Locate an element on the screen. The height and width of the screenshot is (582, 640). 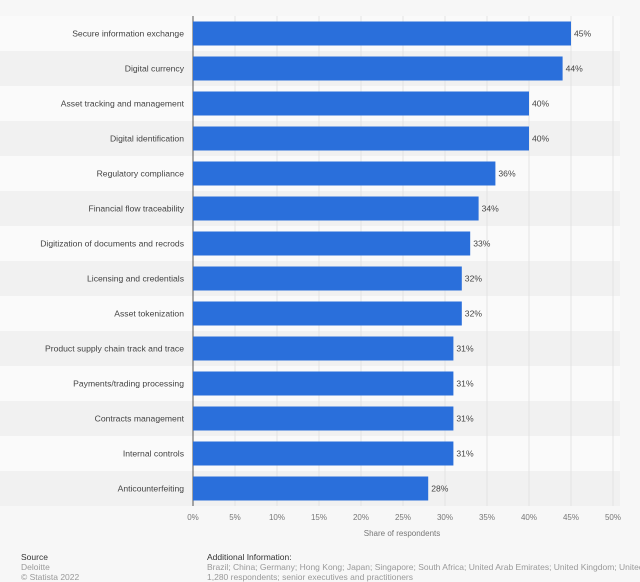
x-tick-label: 0% is located at coordinates (193, 517).